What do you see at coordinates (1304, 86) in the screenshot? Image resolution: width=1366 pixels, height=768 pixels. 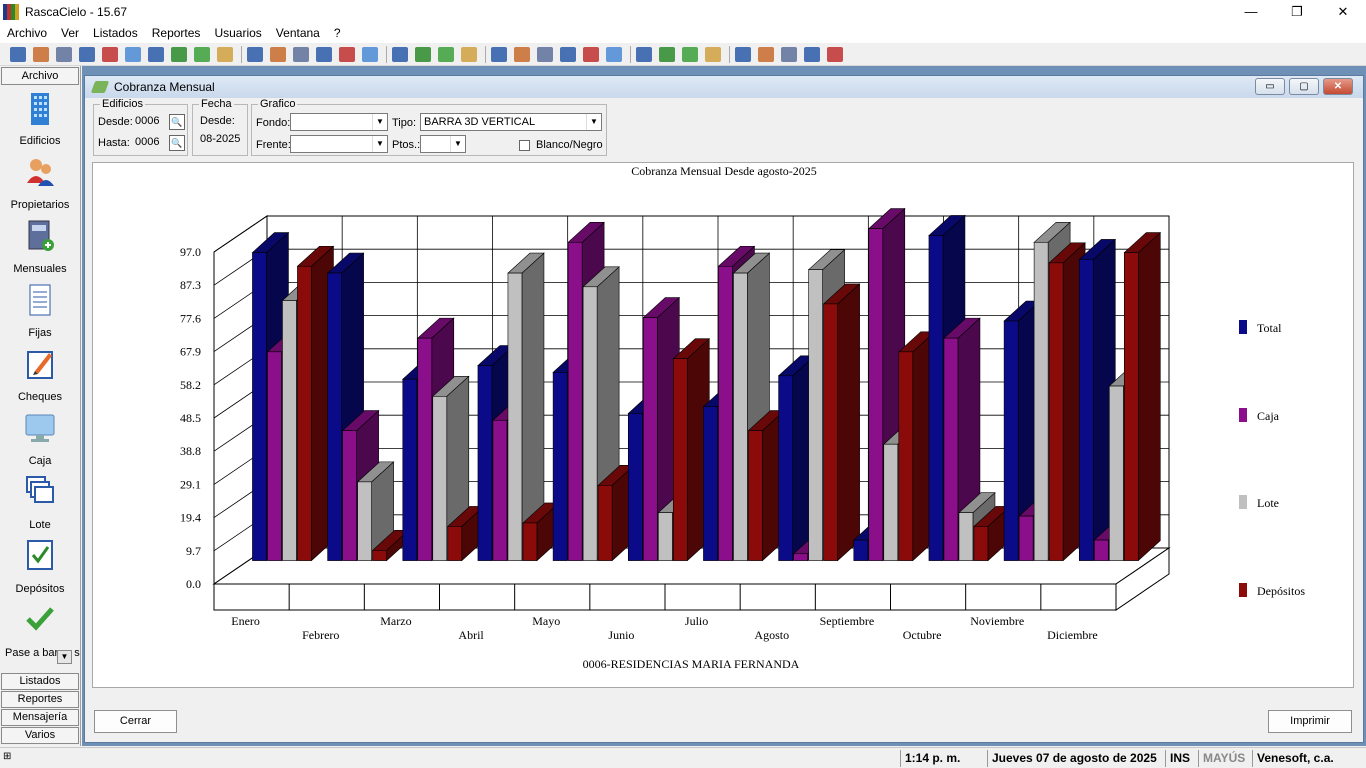 I see `child-maximize-button: ▢` at bounding box center [1304, 86].